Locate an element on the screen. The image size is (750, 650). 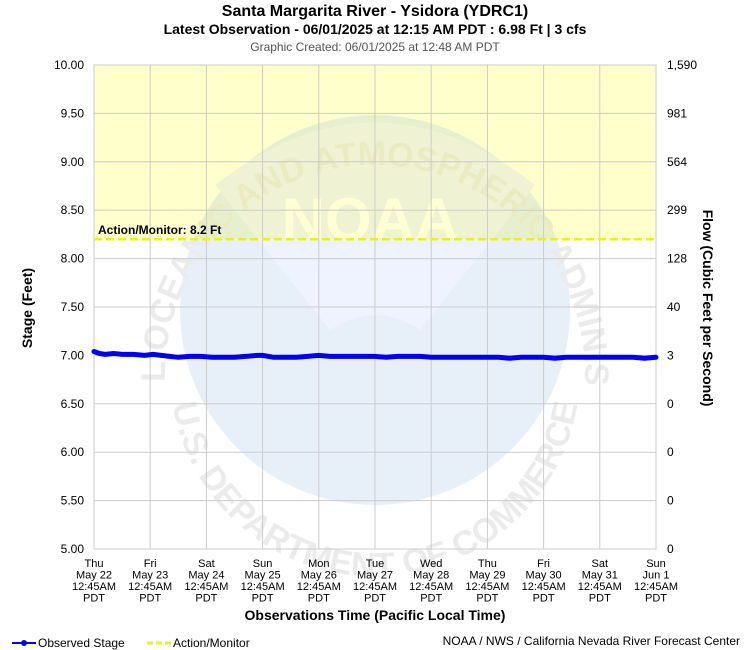
legend-stage-label: Observed Stage is located at coordinates (81, 643).